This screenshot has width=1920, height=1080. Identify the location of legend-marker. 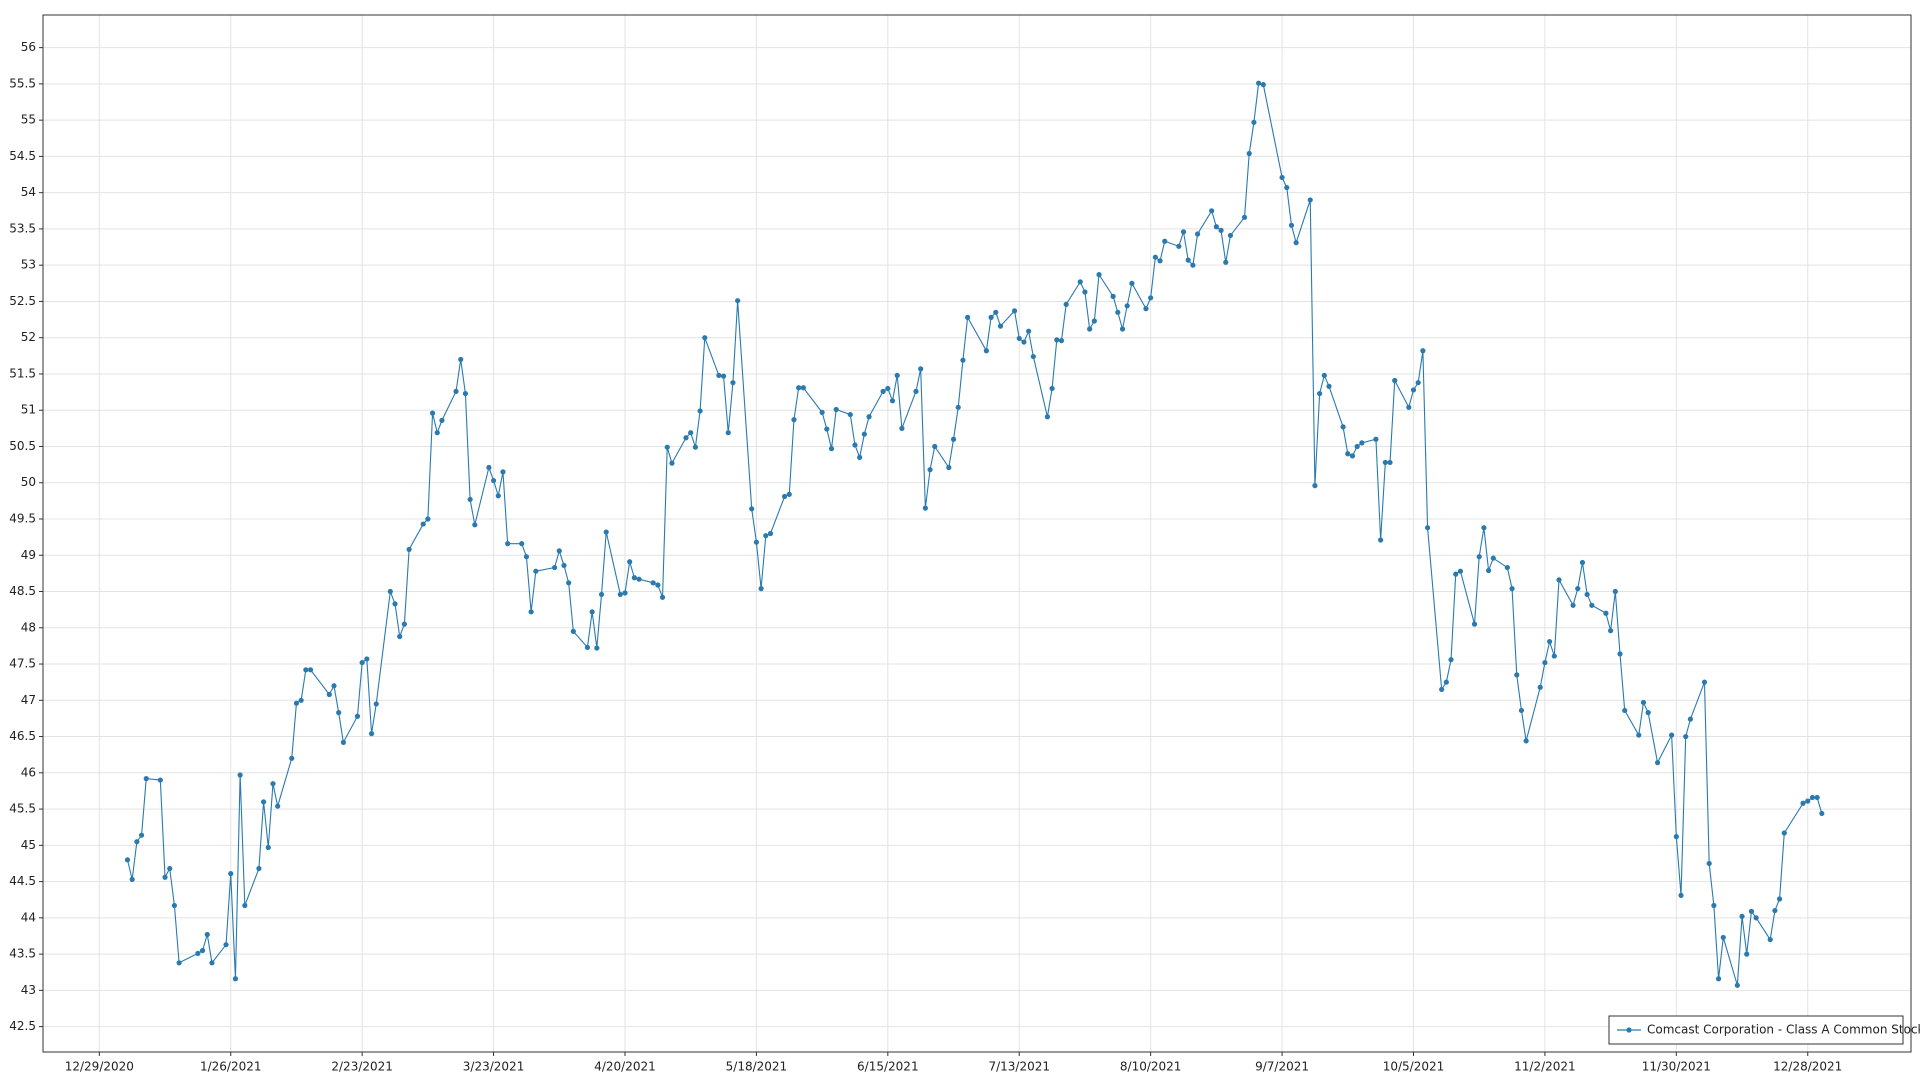
(1629, 1030).